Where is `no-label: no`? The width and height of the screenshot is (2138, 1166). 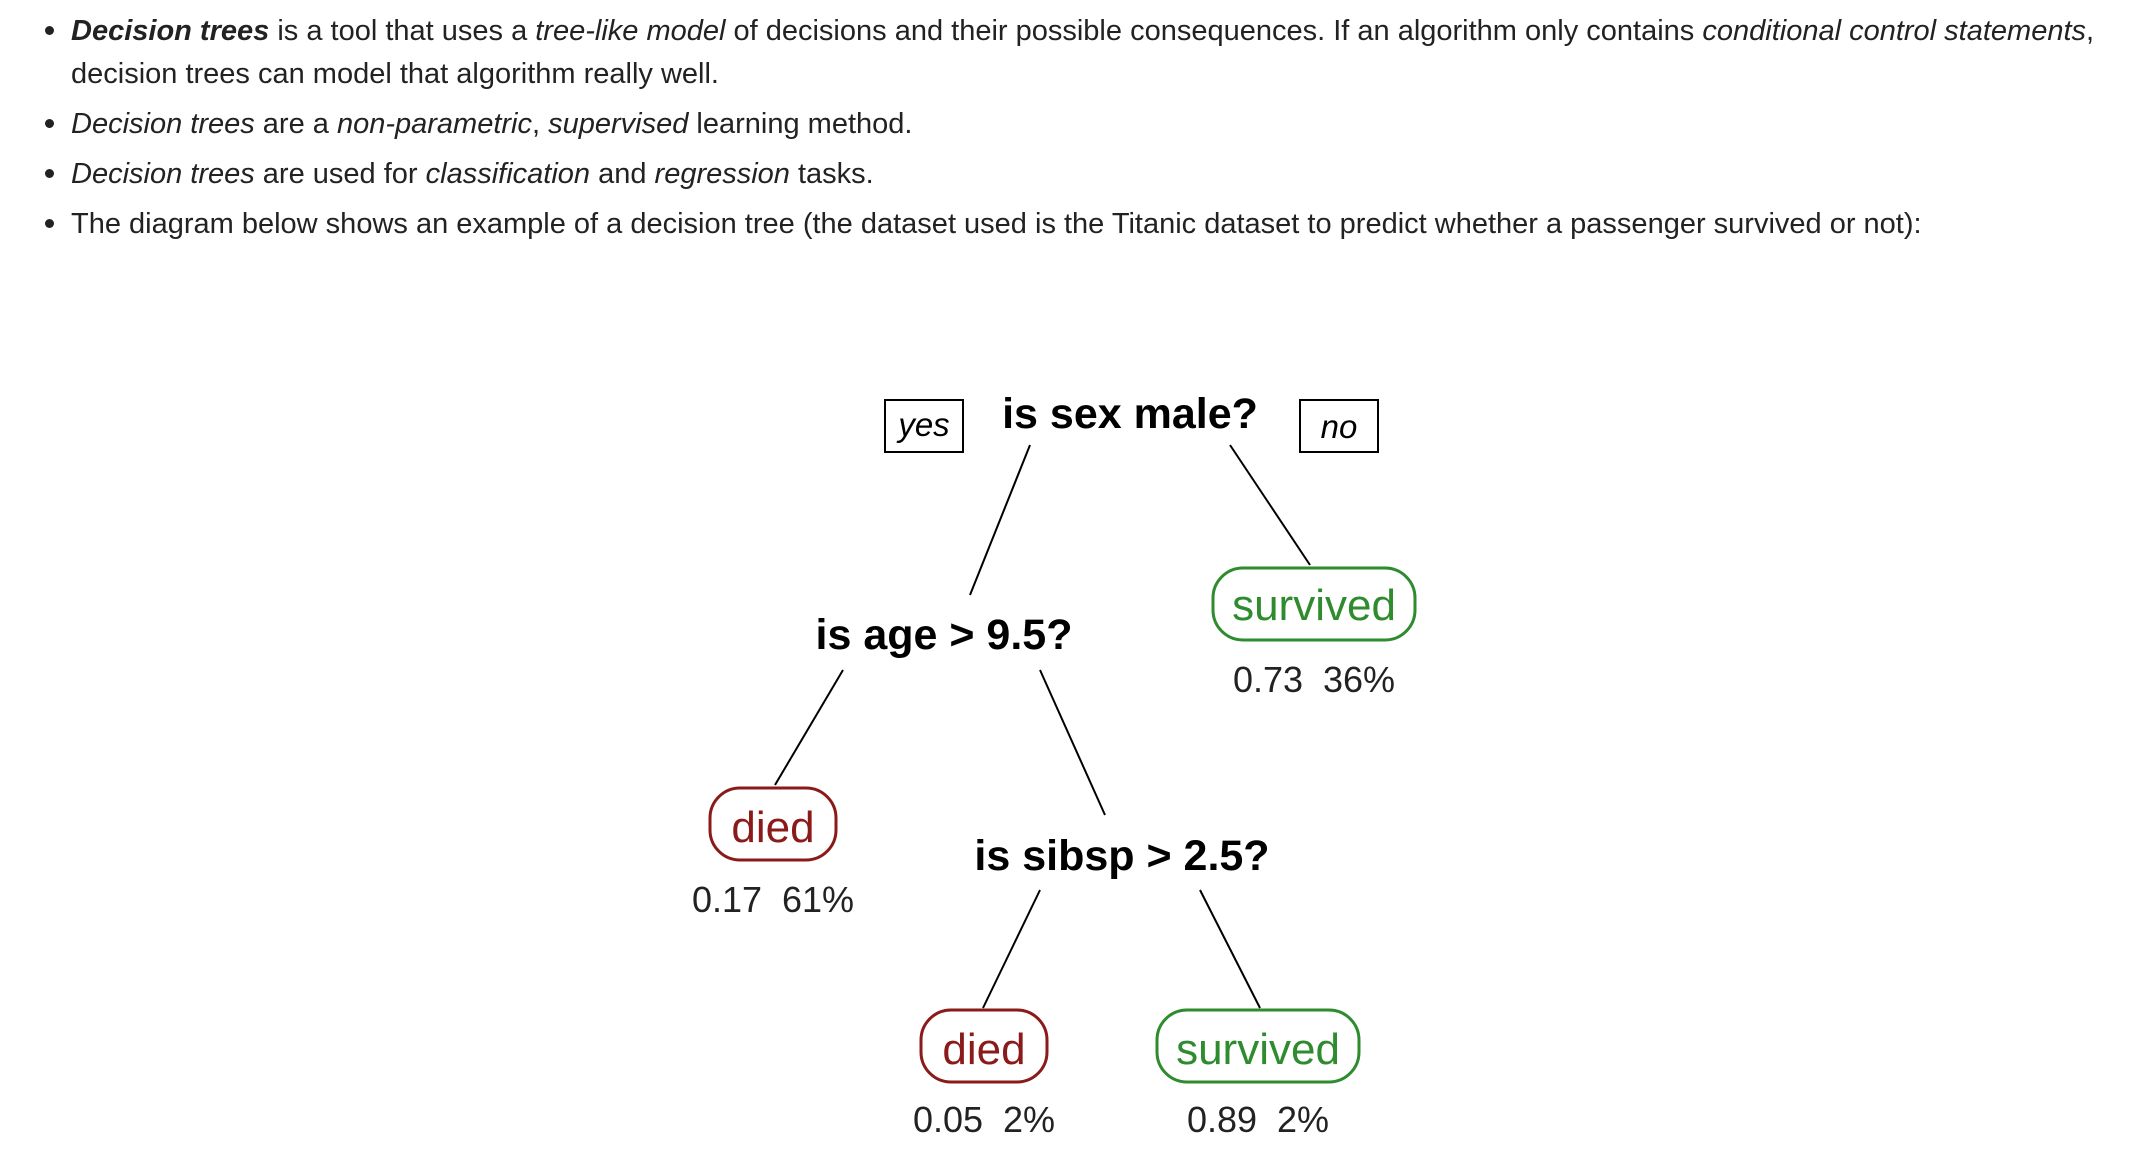
no-label: no is located at coordinates (1339, 426).